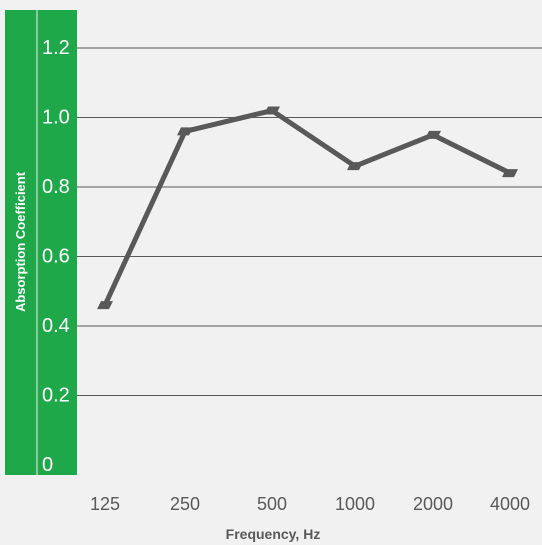  I want to click on x-tick-label: 4000, so click(510, 504).